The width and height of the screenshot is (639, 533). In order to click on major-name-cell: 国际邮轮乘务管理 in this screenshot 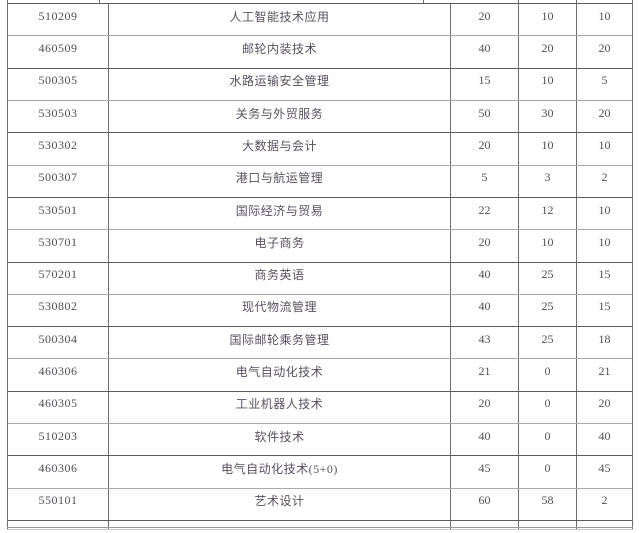, I will do `click(280, 343)`.